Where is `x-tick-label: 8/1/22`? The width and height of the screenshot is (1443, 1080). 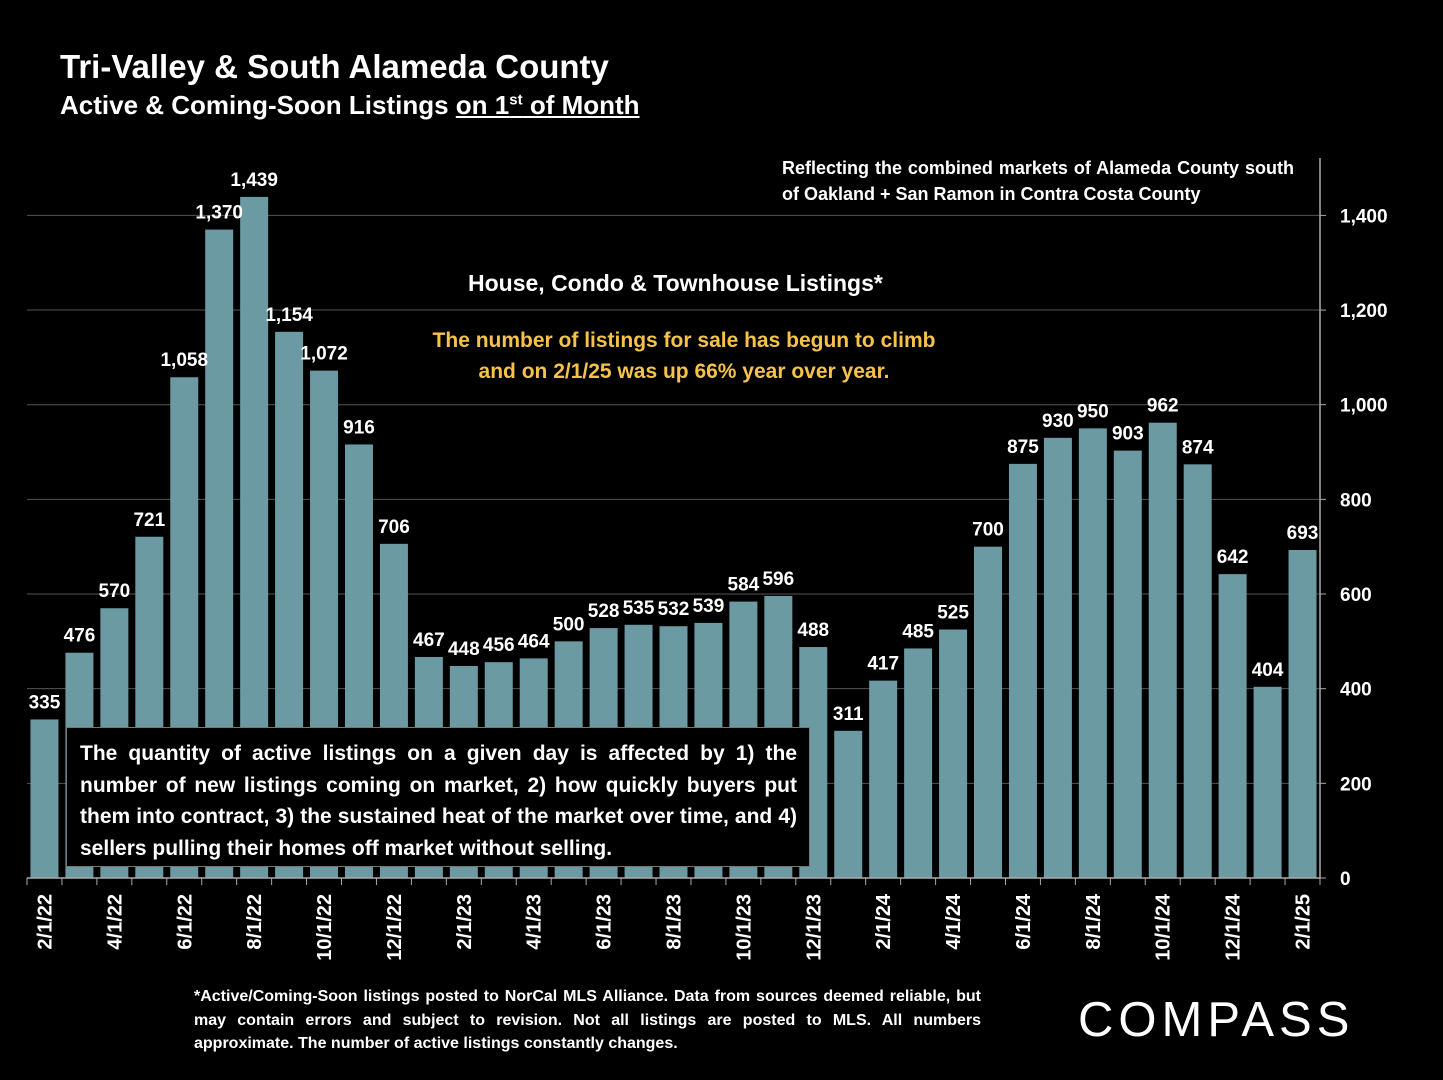
x-tick-label: 8/1/22 is located at coordinates (255, 922).